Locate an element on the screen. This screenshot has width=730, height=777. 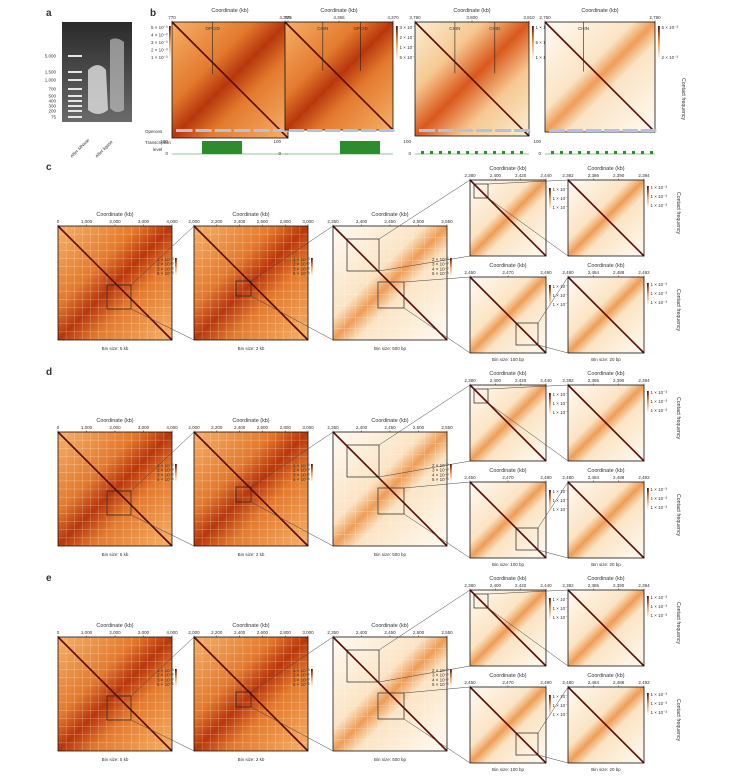
tick-label: 3,000 is located at coordinates (308, 427).